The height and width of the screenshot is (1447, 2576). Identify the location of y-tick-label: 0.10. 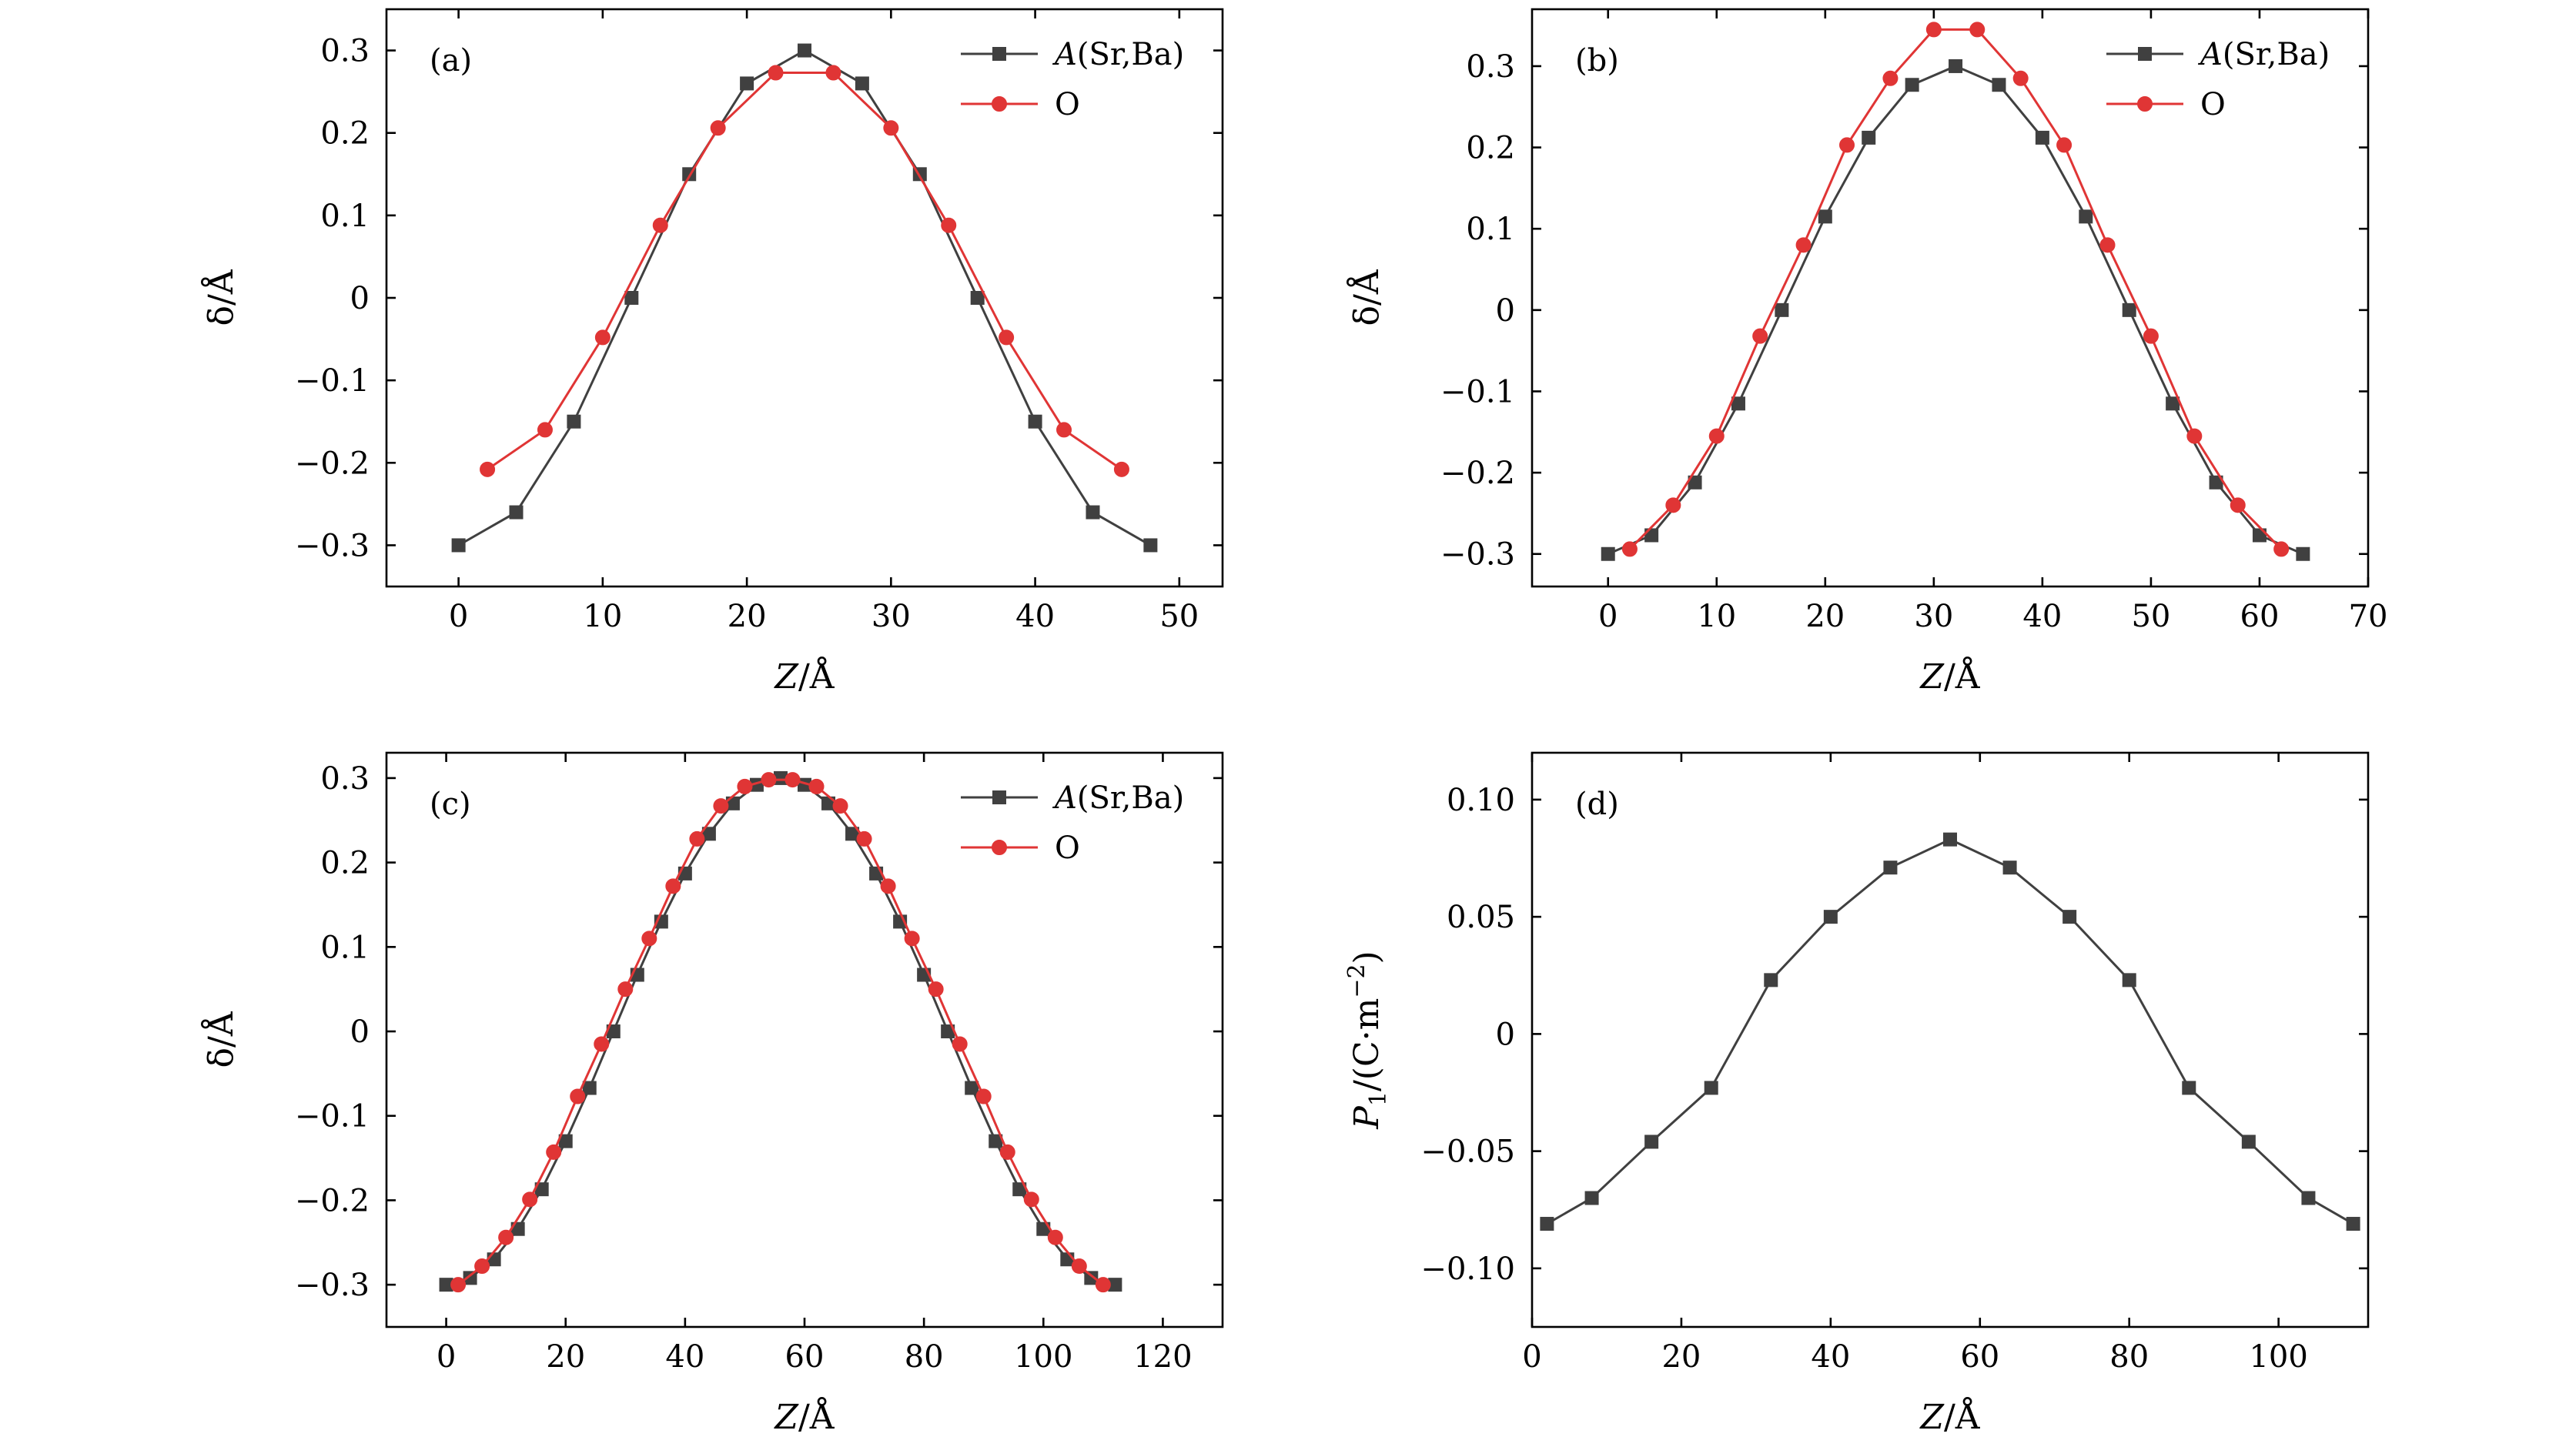
(1481, 800).